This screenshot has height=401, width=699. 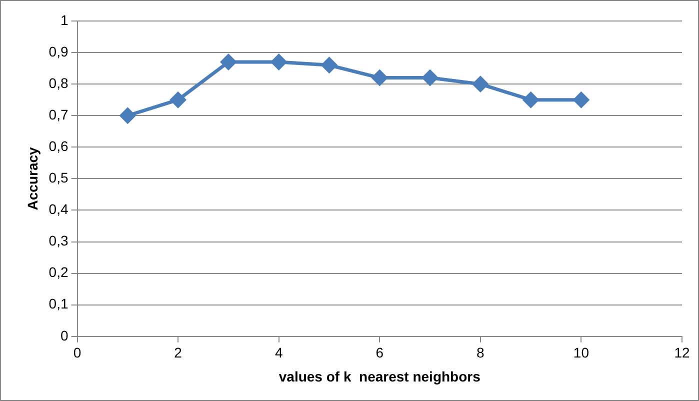 I want to click on y-tick-label: 0,1, so click(x=58, y=304).